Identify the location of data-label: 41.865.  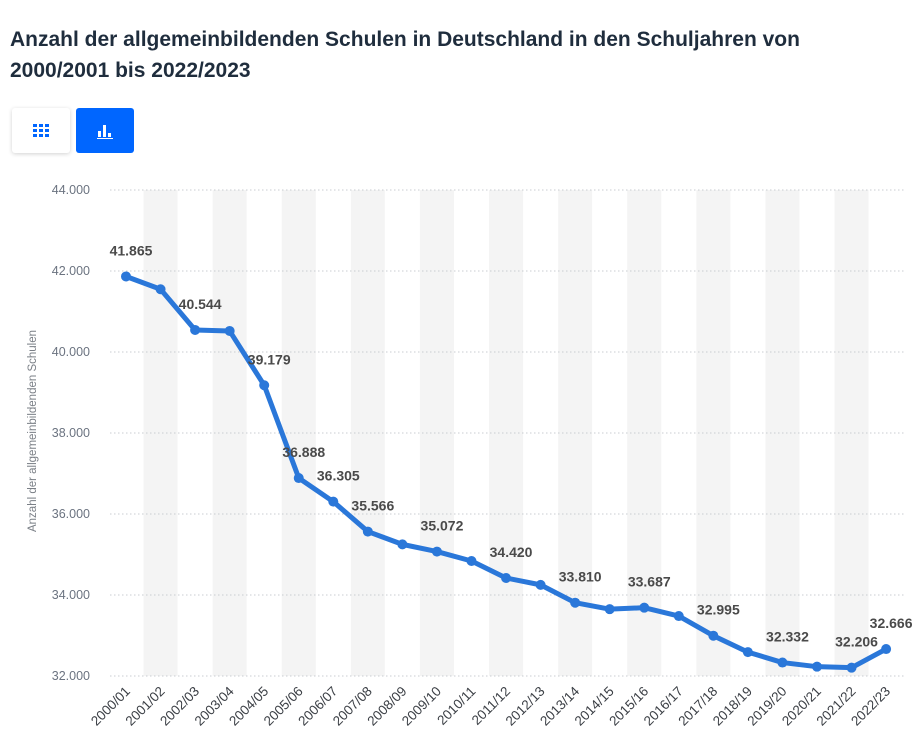
(131, 250).